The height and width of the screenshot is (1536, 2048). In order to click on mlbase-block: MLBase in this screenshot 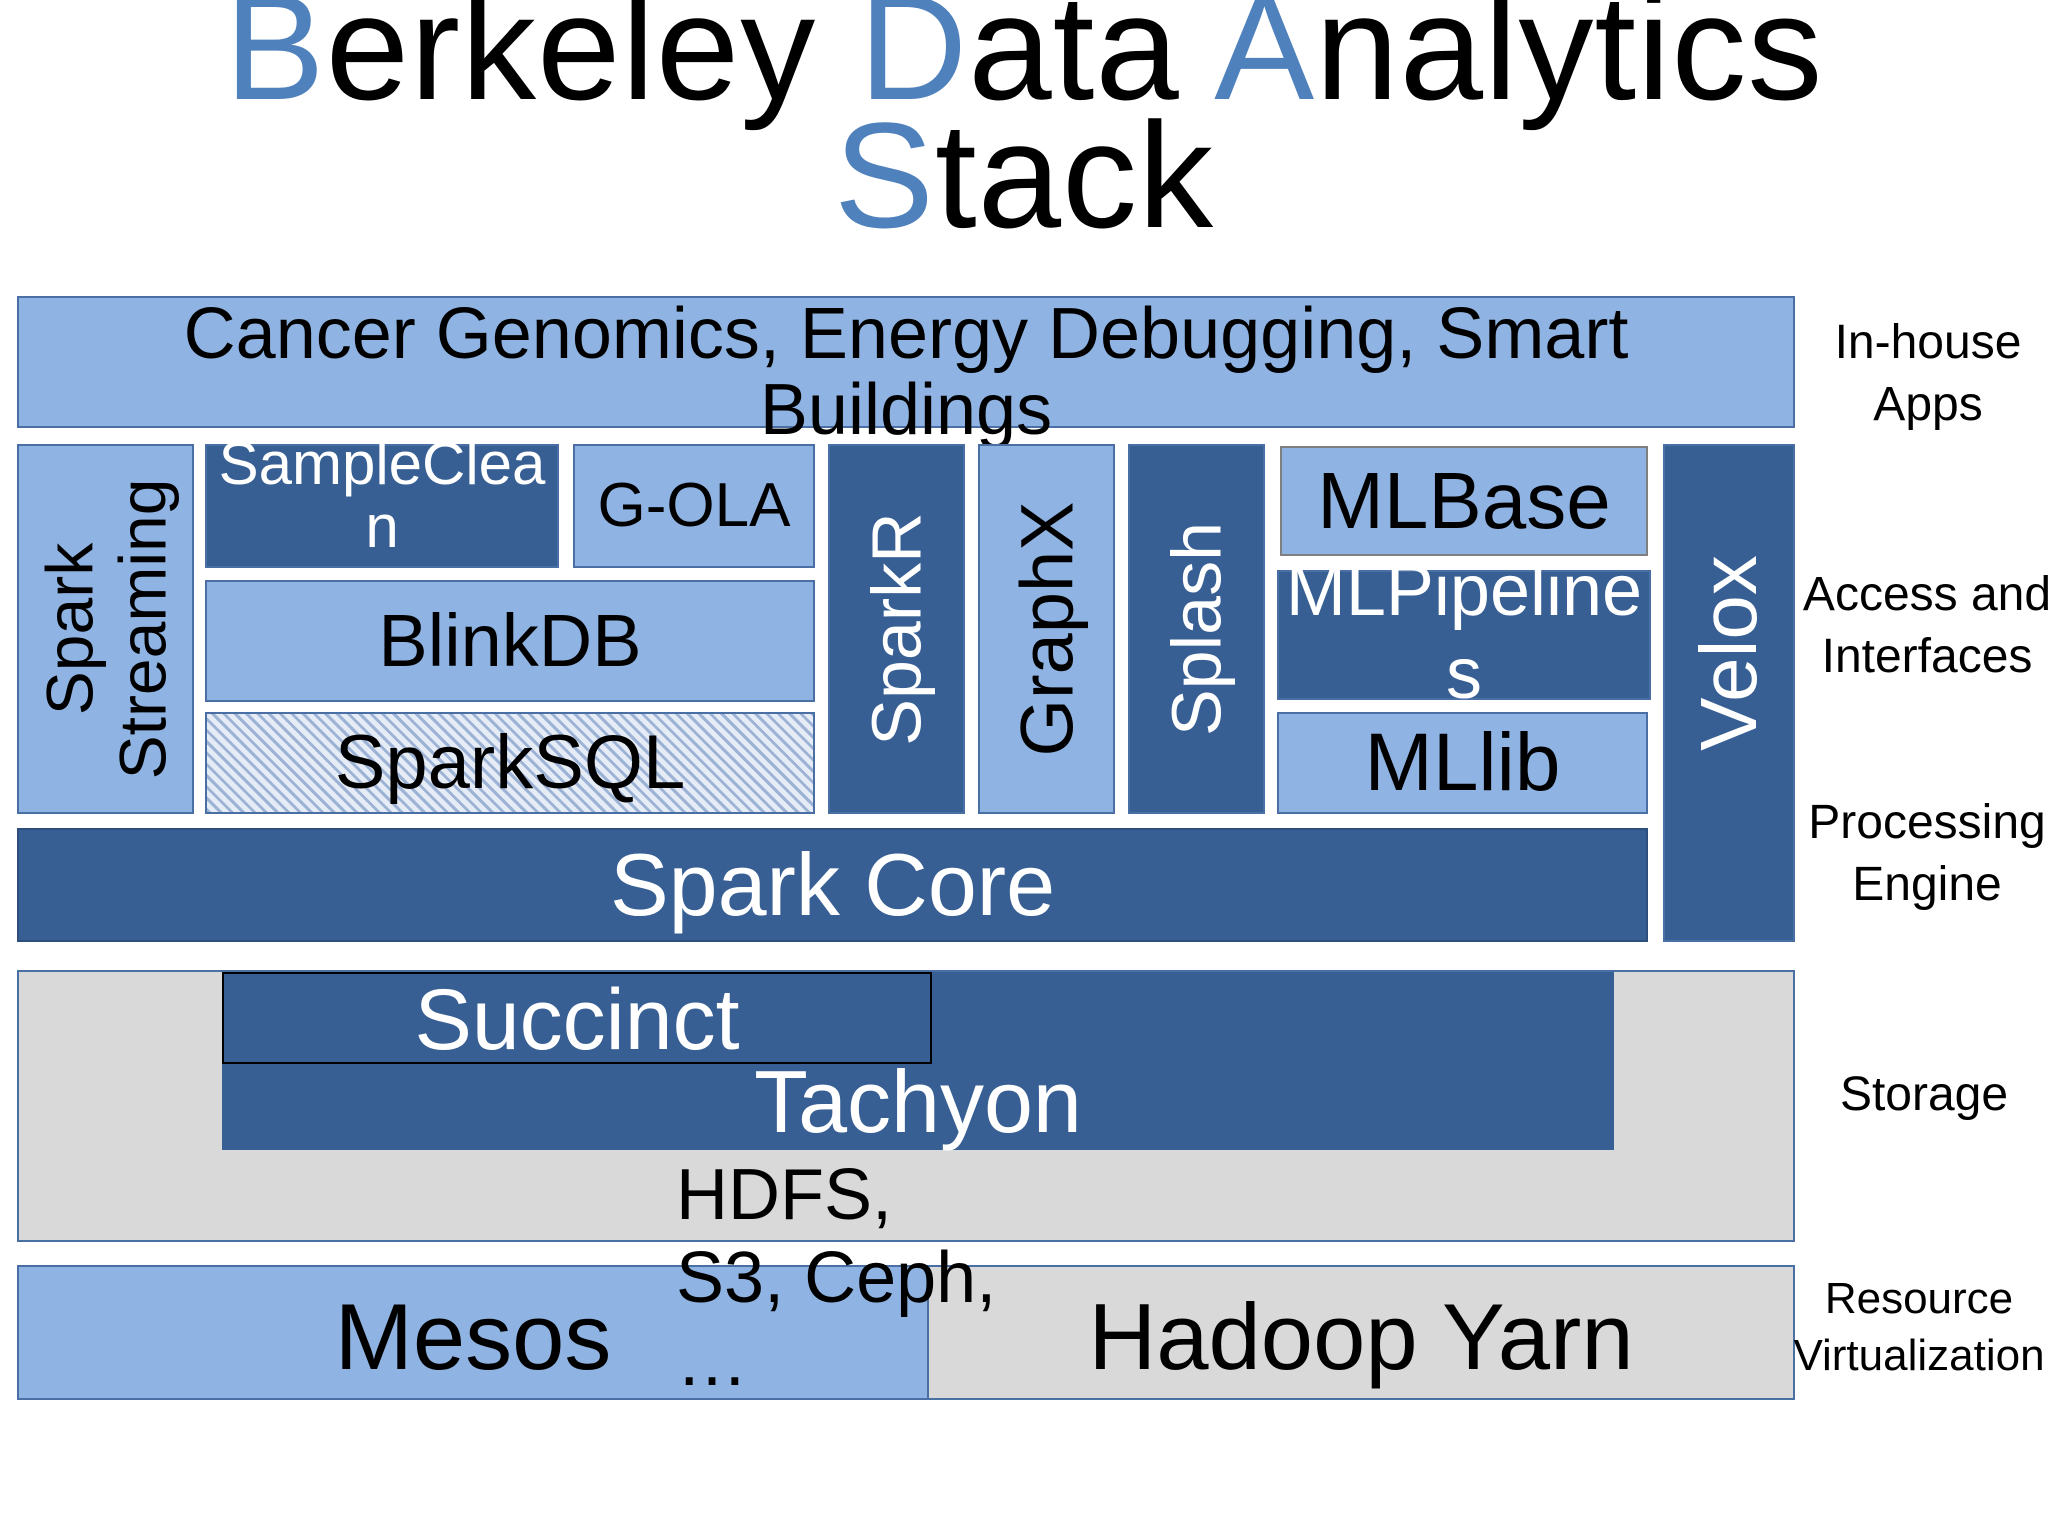, I will do `click(1464, 501)`.